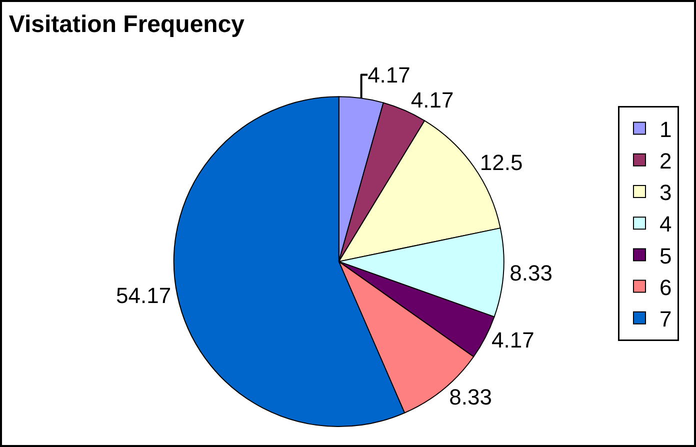  What do you see at coordinates (666, 161) in the screenshot?
I see `legend-label: 2` at bounding box center [666, 161].